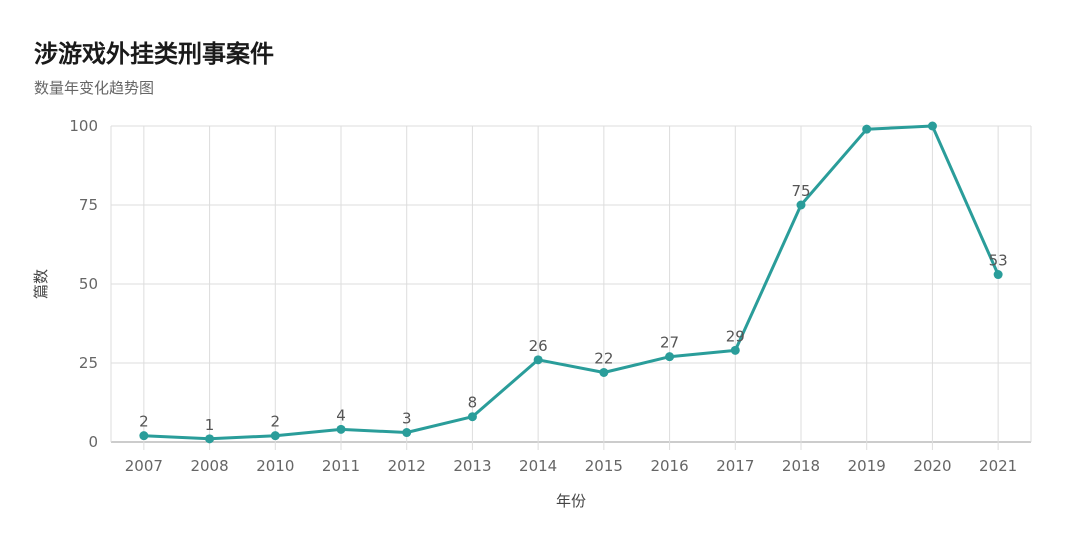 The width and height of the screenshot is (1066, 544). Describe the element at coordinates (88, 363) in the screenshot. I see `y-tick-label: 25` at that location.